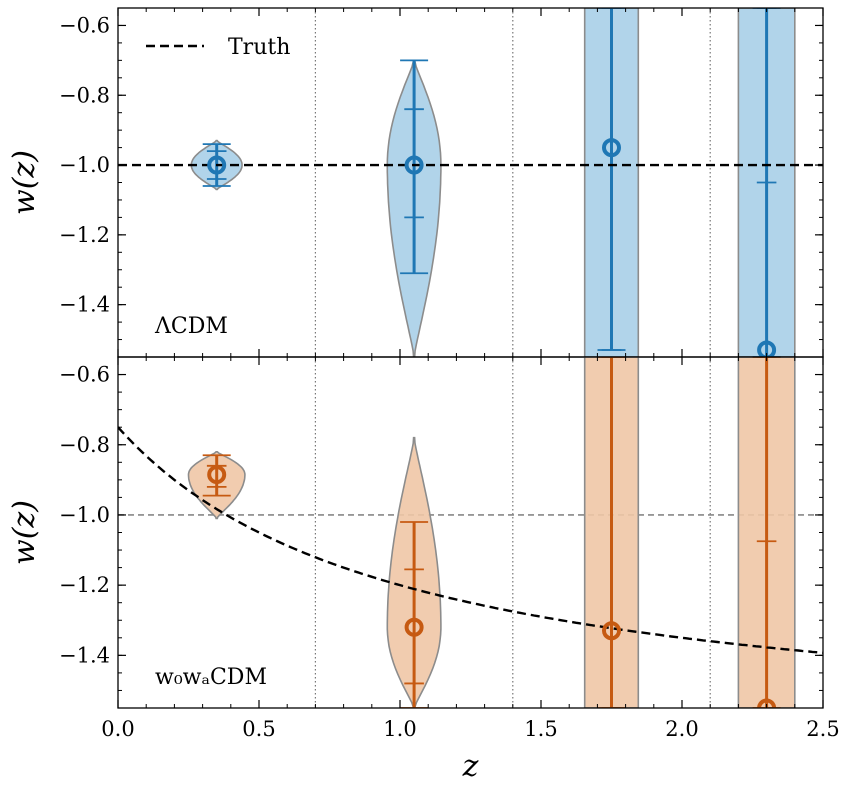  I want to click on x-tick-label: 2.5, so click(822, 729).